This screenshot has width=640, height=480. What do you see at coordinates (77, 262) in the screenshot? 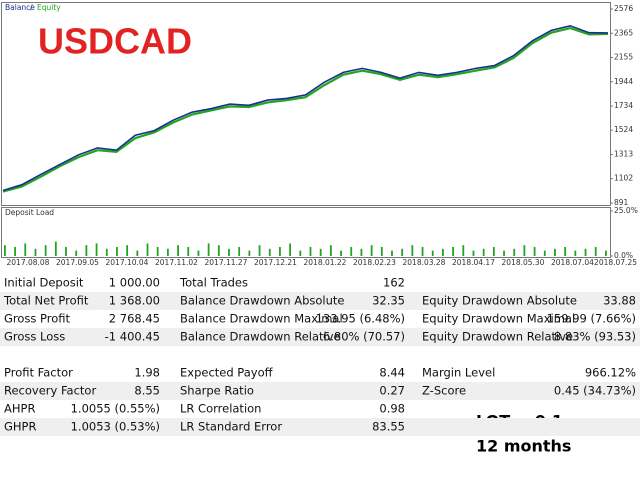
I see `x-tick-label: 2017.09.05` at bounding box center [77, 262].